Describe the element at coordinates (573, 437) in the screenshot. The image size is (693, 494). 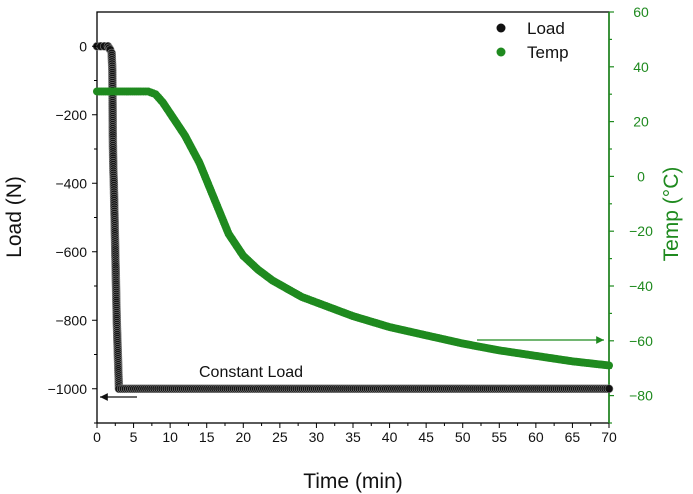
I see `x-tick-label: 65` at that location.